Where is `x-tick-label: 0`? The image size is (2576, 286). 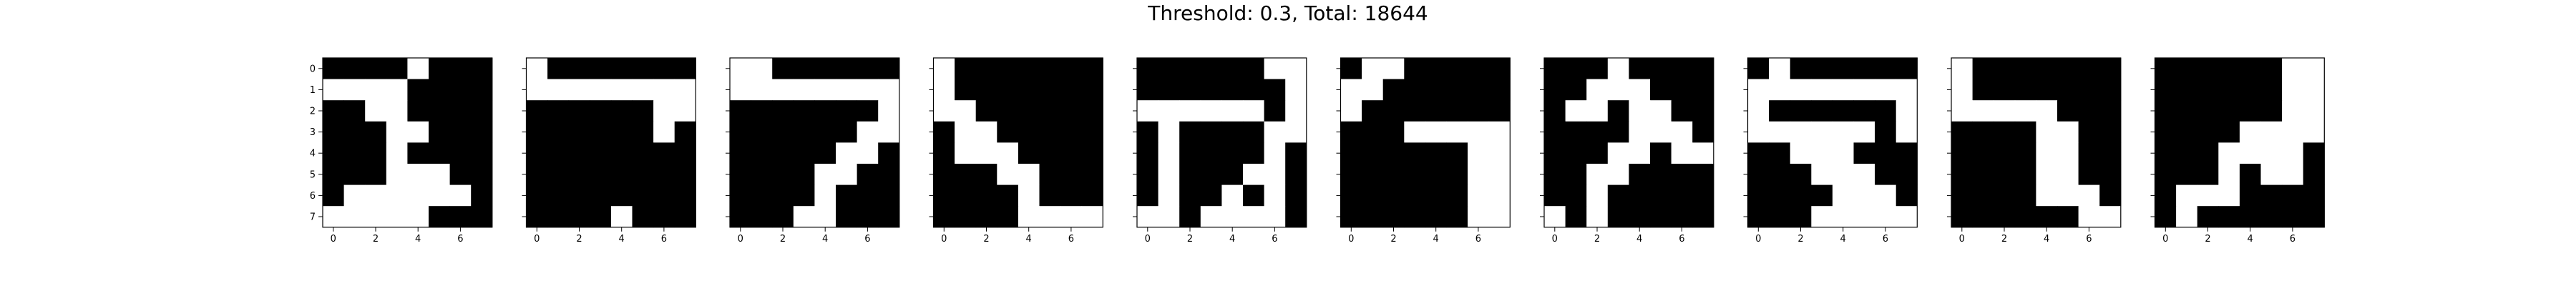 x-tick-label: 0 is located at coordinates (1148, 239).